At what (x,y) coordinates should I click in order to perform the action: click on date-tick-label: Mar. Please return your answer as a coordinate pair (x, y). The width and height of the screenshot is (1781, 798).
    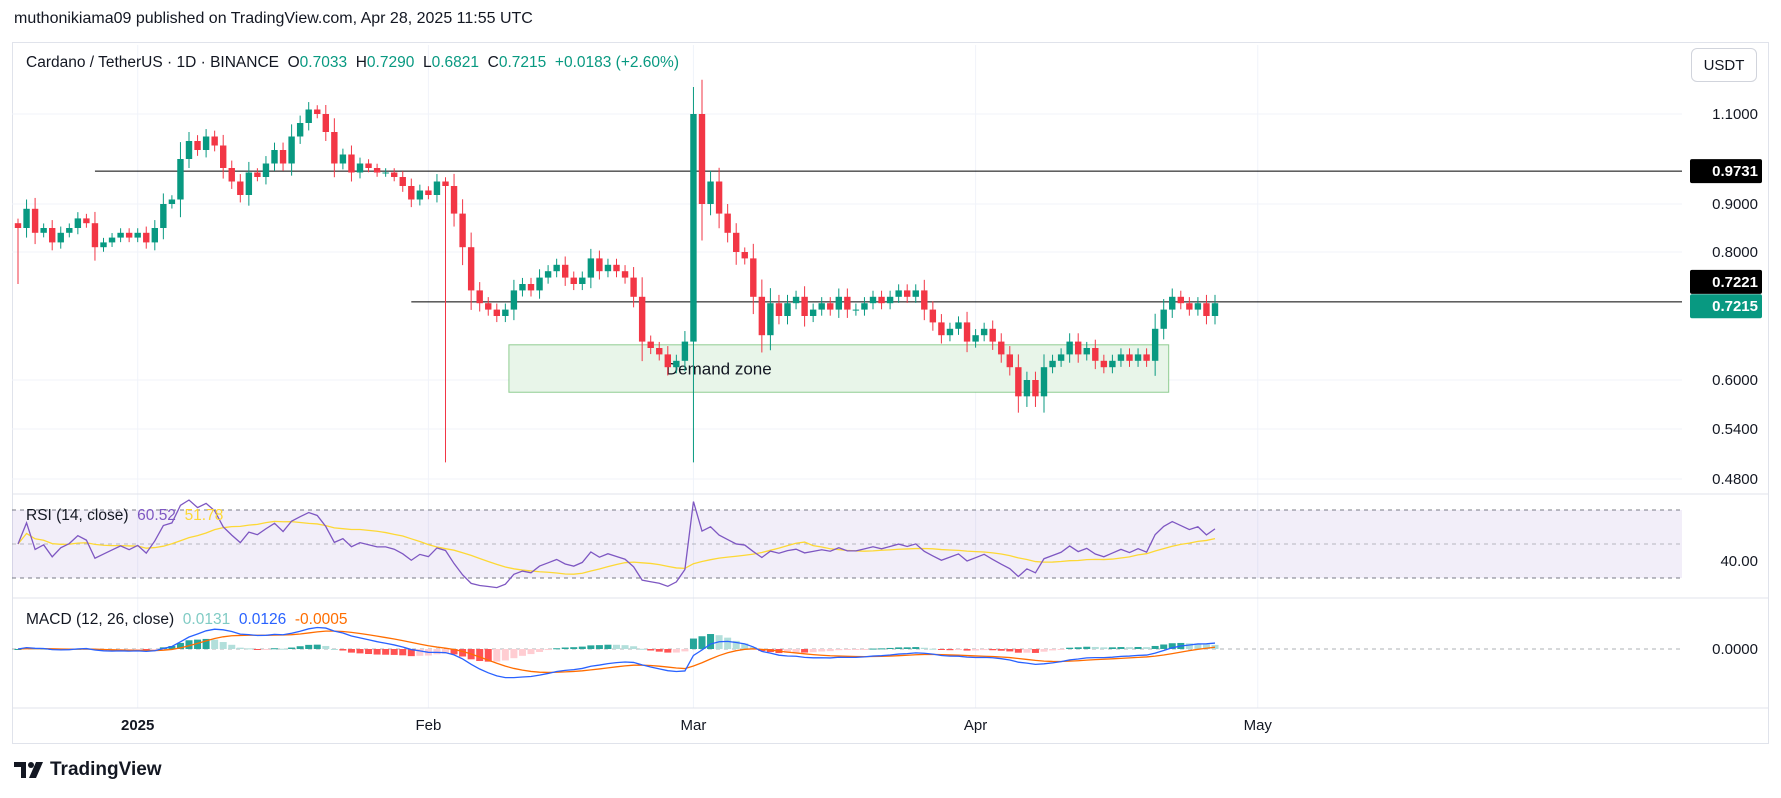
    Looking at the image, I should click on (694, 725).